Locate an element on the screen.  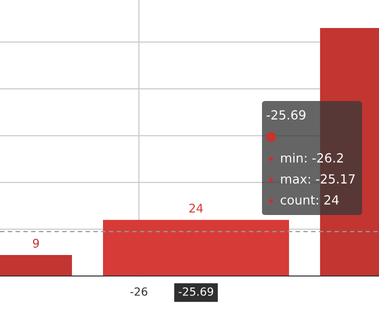
annotation: count: 24 is located at coordinates (309, 200).